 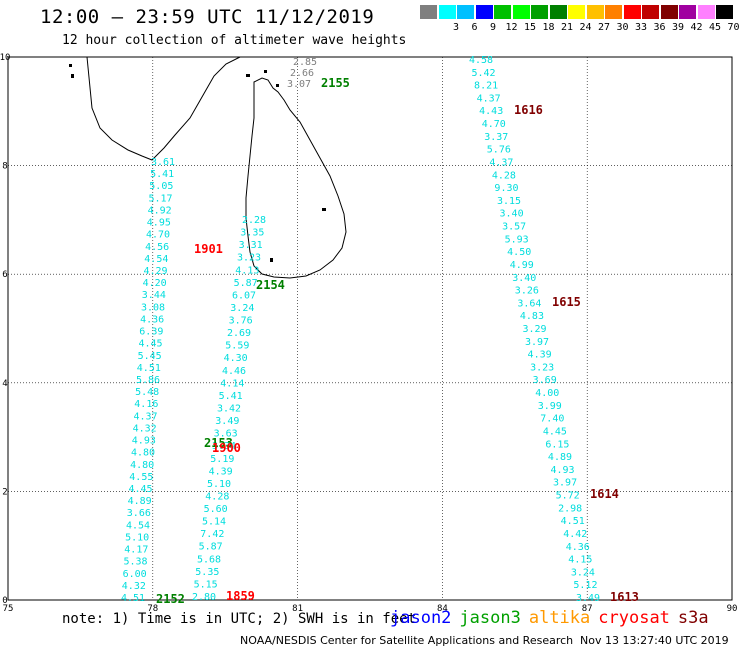 I want to click on mid-track-value: 5.87, so click(x=246, y=283).